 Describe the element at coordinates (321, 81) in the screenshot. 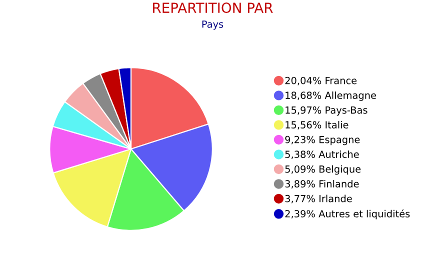

I see `legend-label: 20,04% France` at that location.